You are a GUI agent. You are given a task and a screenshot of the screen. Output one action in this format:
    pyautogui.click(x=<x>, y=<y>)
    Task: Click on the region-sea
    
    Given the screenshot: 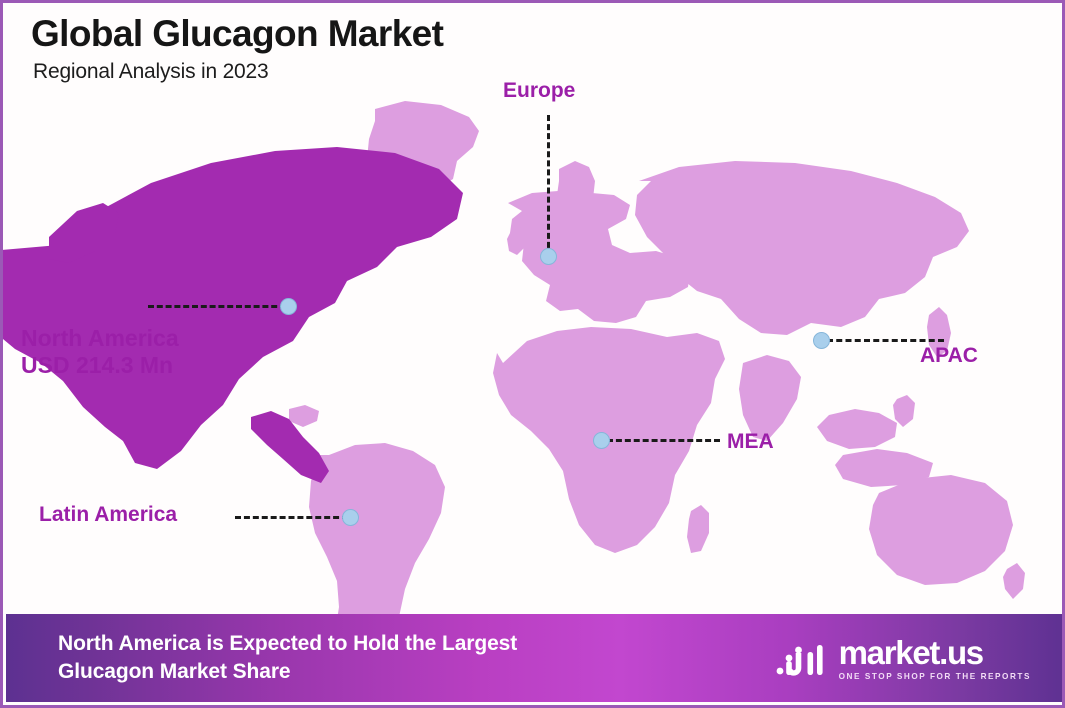 What is the action you would take?
    pyautogui.click(x=857, y=429)
    